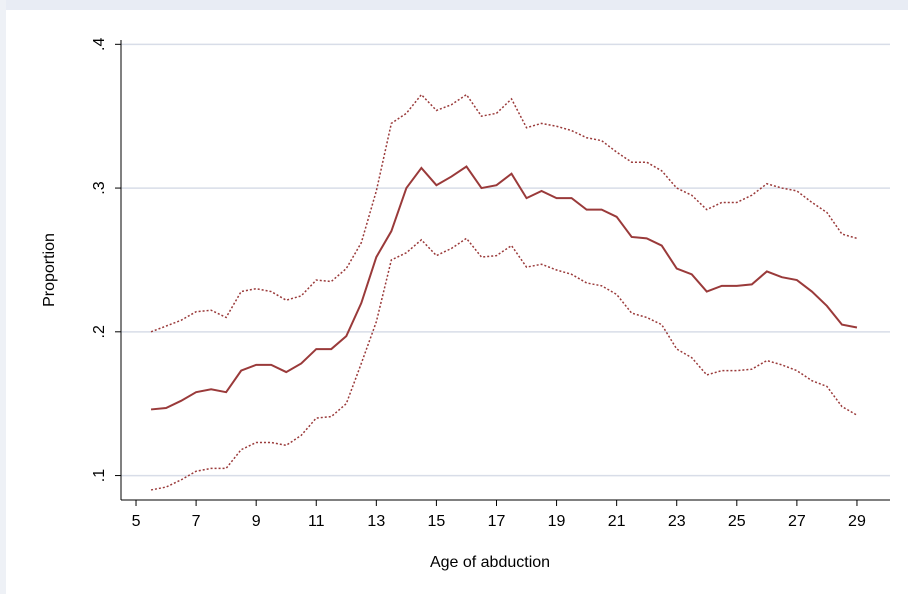 The image size is (908, 594). I want to click on frame-left, so click(3, 297).